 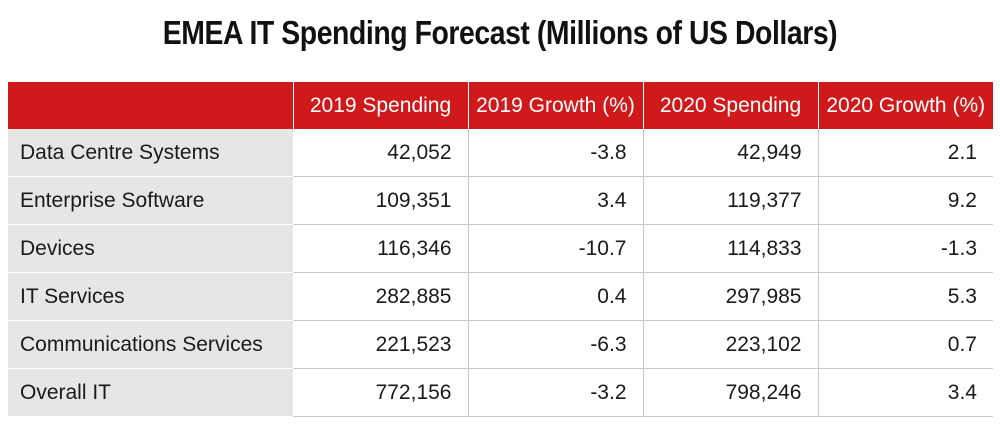 What do you see at coordinates (150, 344) in the screenshot?
I see `row-label: Communications Services` at bounding box center [150, 344].